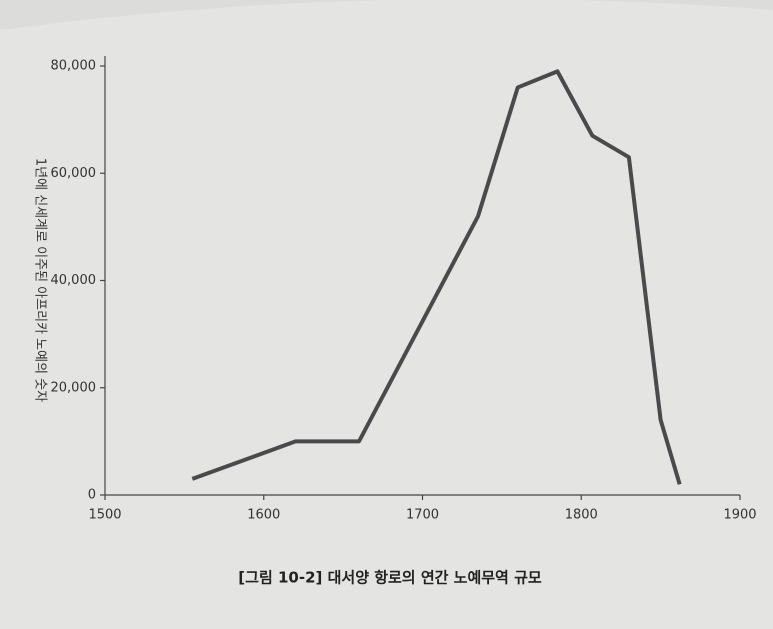 The width and height of the screenshot is (773, 629). What do you see at coordinates (263, 515) in the screenshot?
I see `x-tick-label: 1600` at bounding box center [263, 515].